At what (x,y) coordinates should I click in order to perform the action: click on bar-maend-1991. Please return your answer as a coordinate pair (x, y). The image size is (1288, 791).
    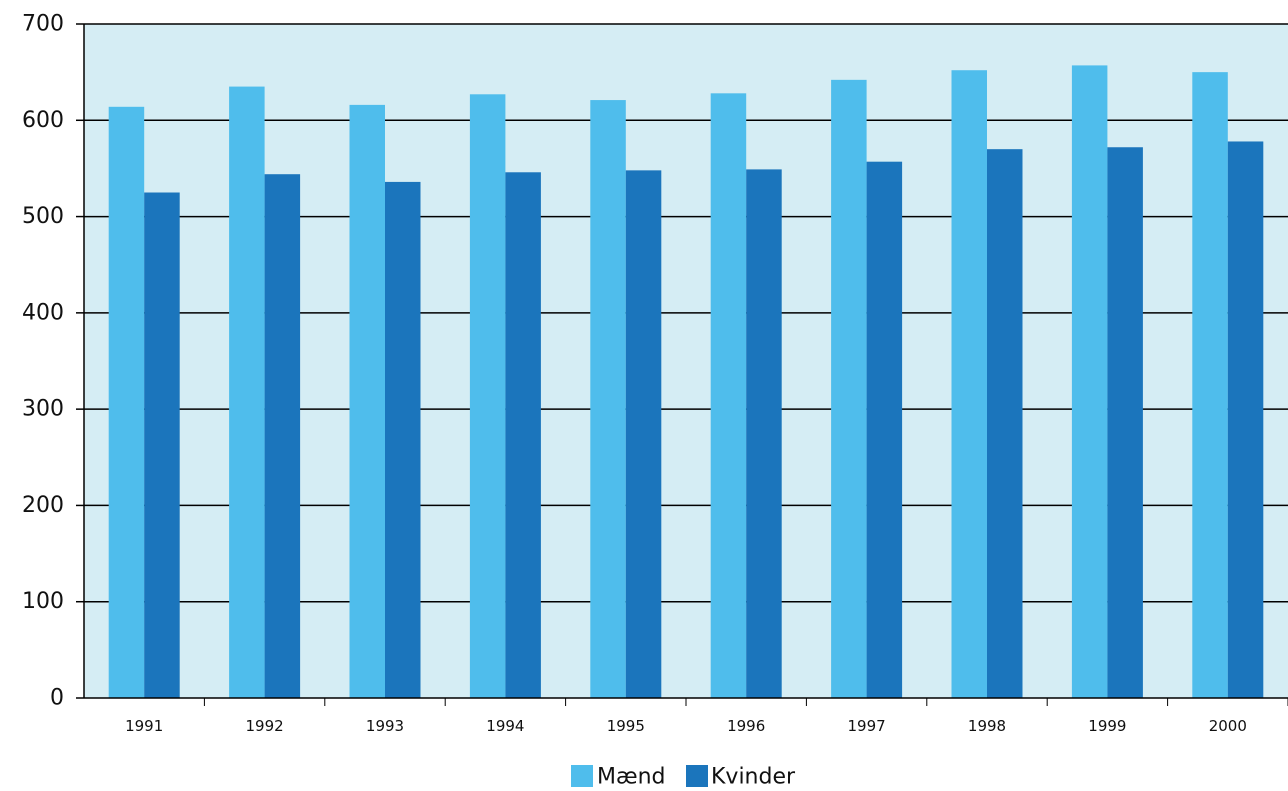
    Looking at the image, I should click on (126, 402).